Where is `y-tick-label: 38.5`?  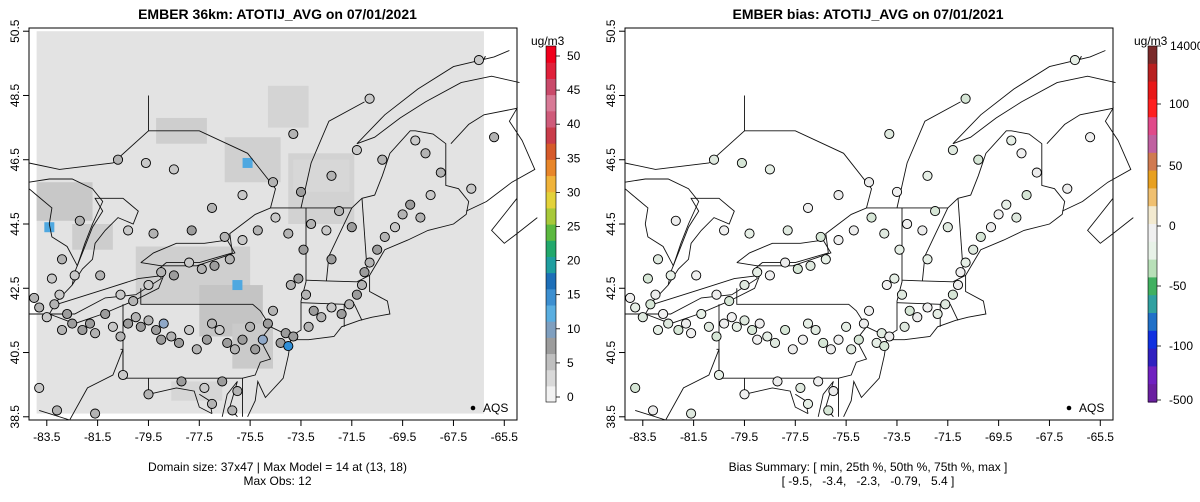
y-tick-label: 38.5 is located at coordinates (15, 417).